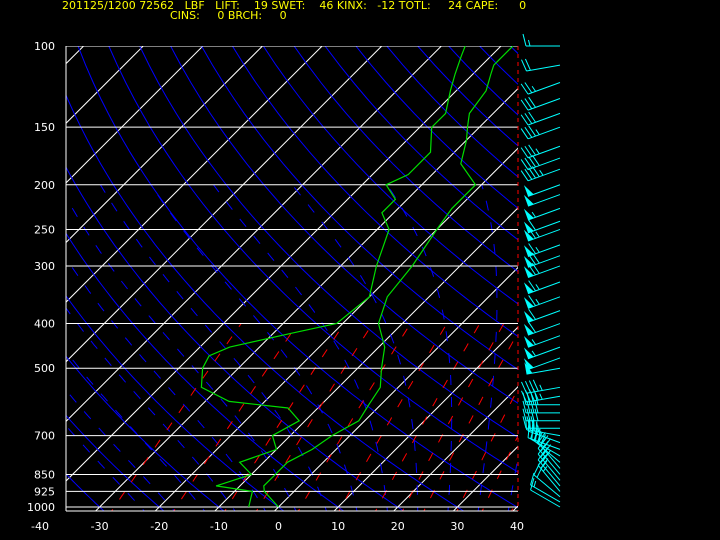 The width and height of the screenshot is (720, 540). Describe the element at coordinates (44, 436) in the screenshot. I see `pressure-tick-label: 700` at that location.